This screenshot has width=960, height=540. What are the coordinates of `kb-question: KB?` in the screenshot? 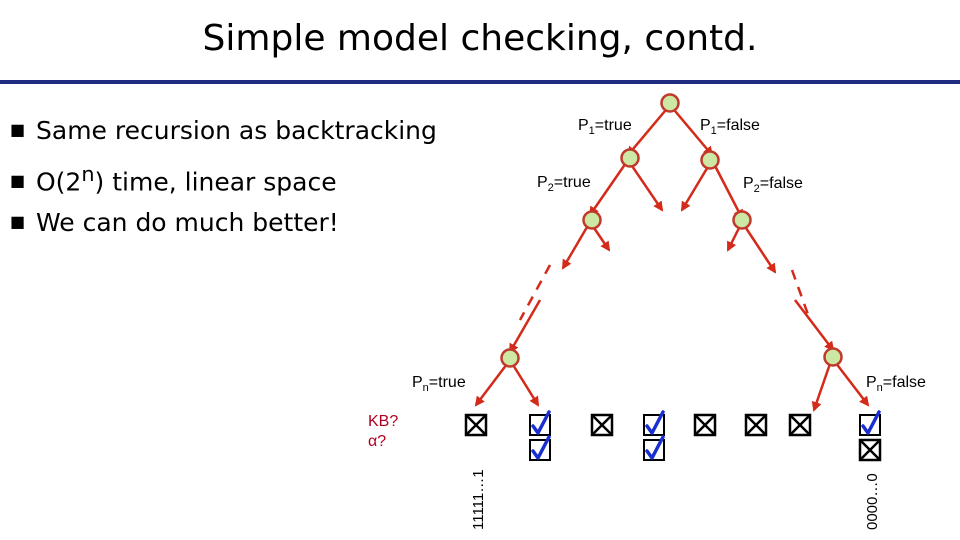 It's located at (383, 421).